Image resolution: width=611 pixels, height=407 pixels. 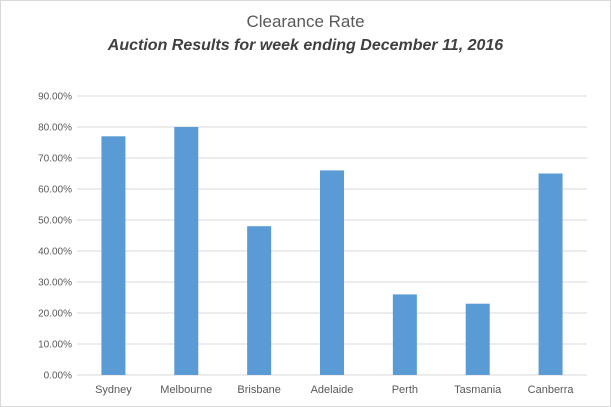 What do you see at coordinates (55, 128) in the screenshot?
I see `y-tick-label: 80.00%` at bounding box center [55, 128].